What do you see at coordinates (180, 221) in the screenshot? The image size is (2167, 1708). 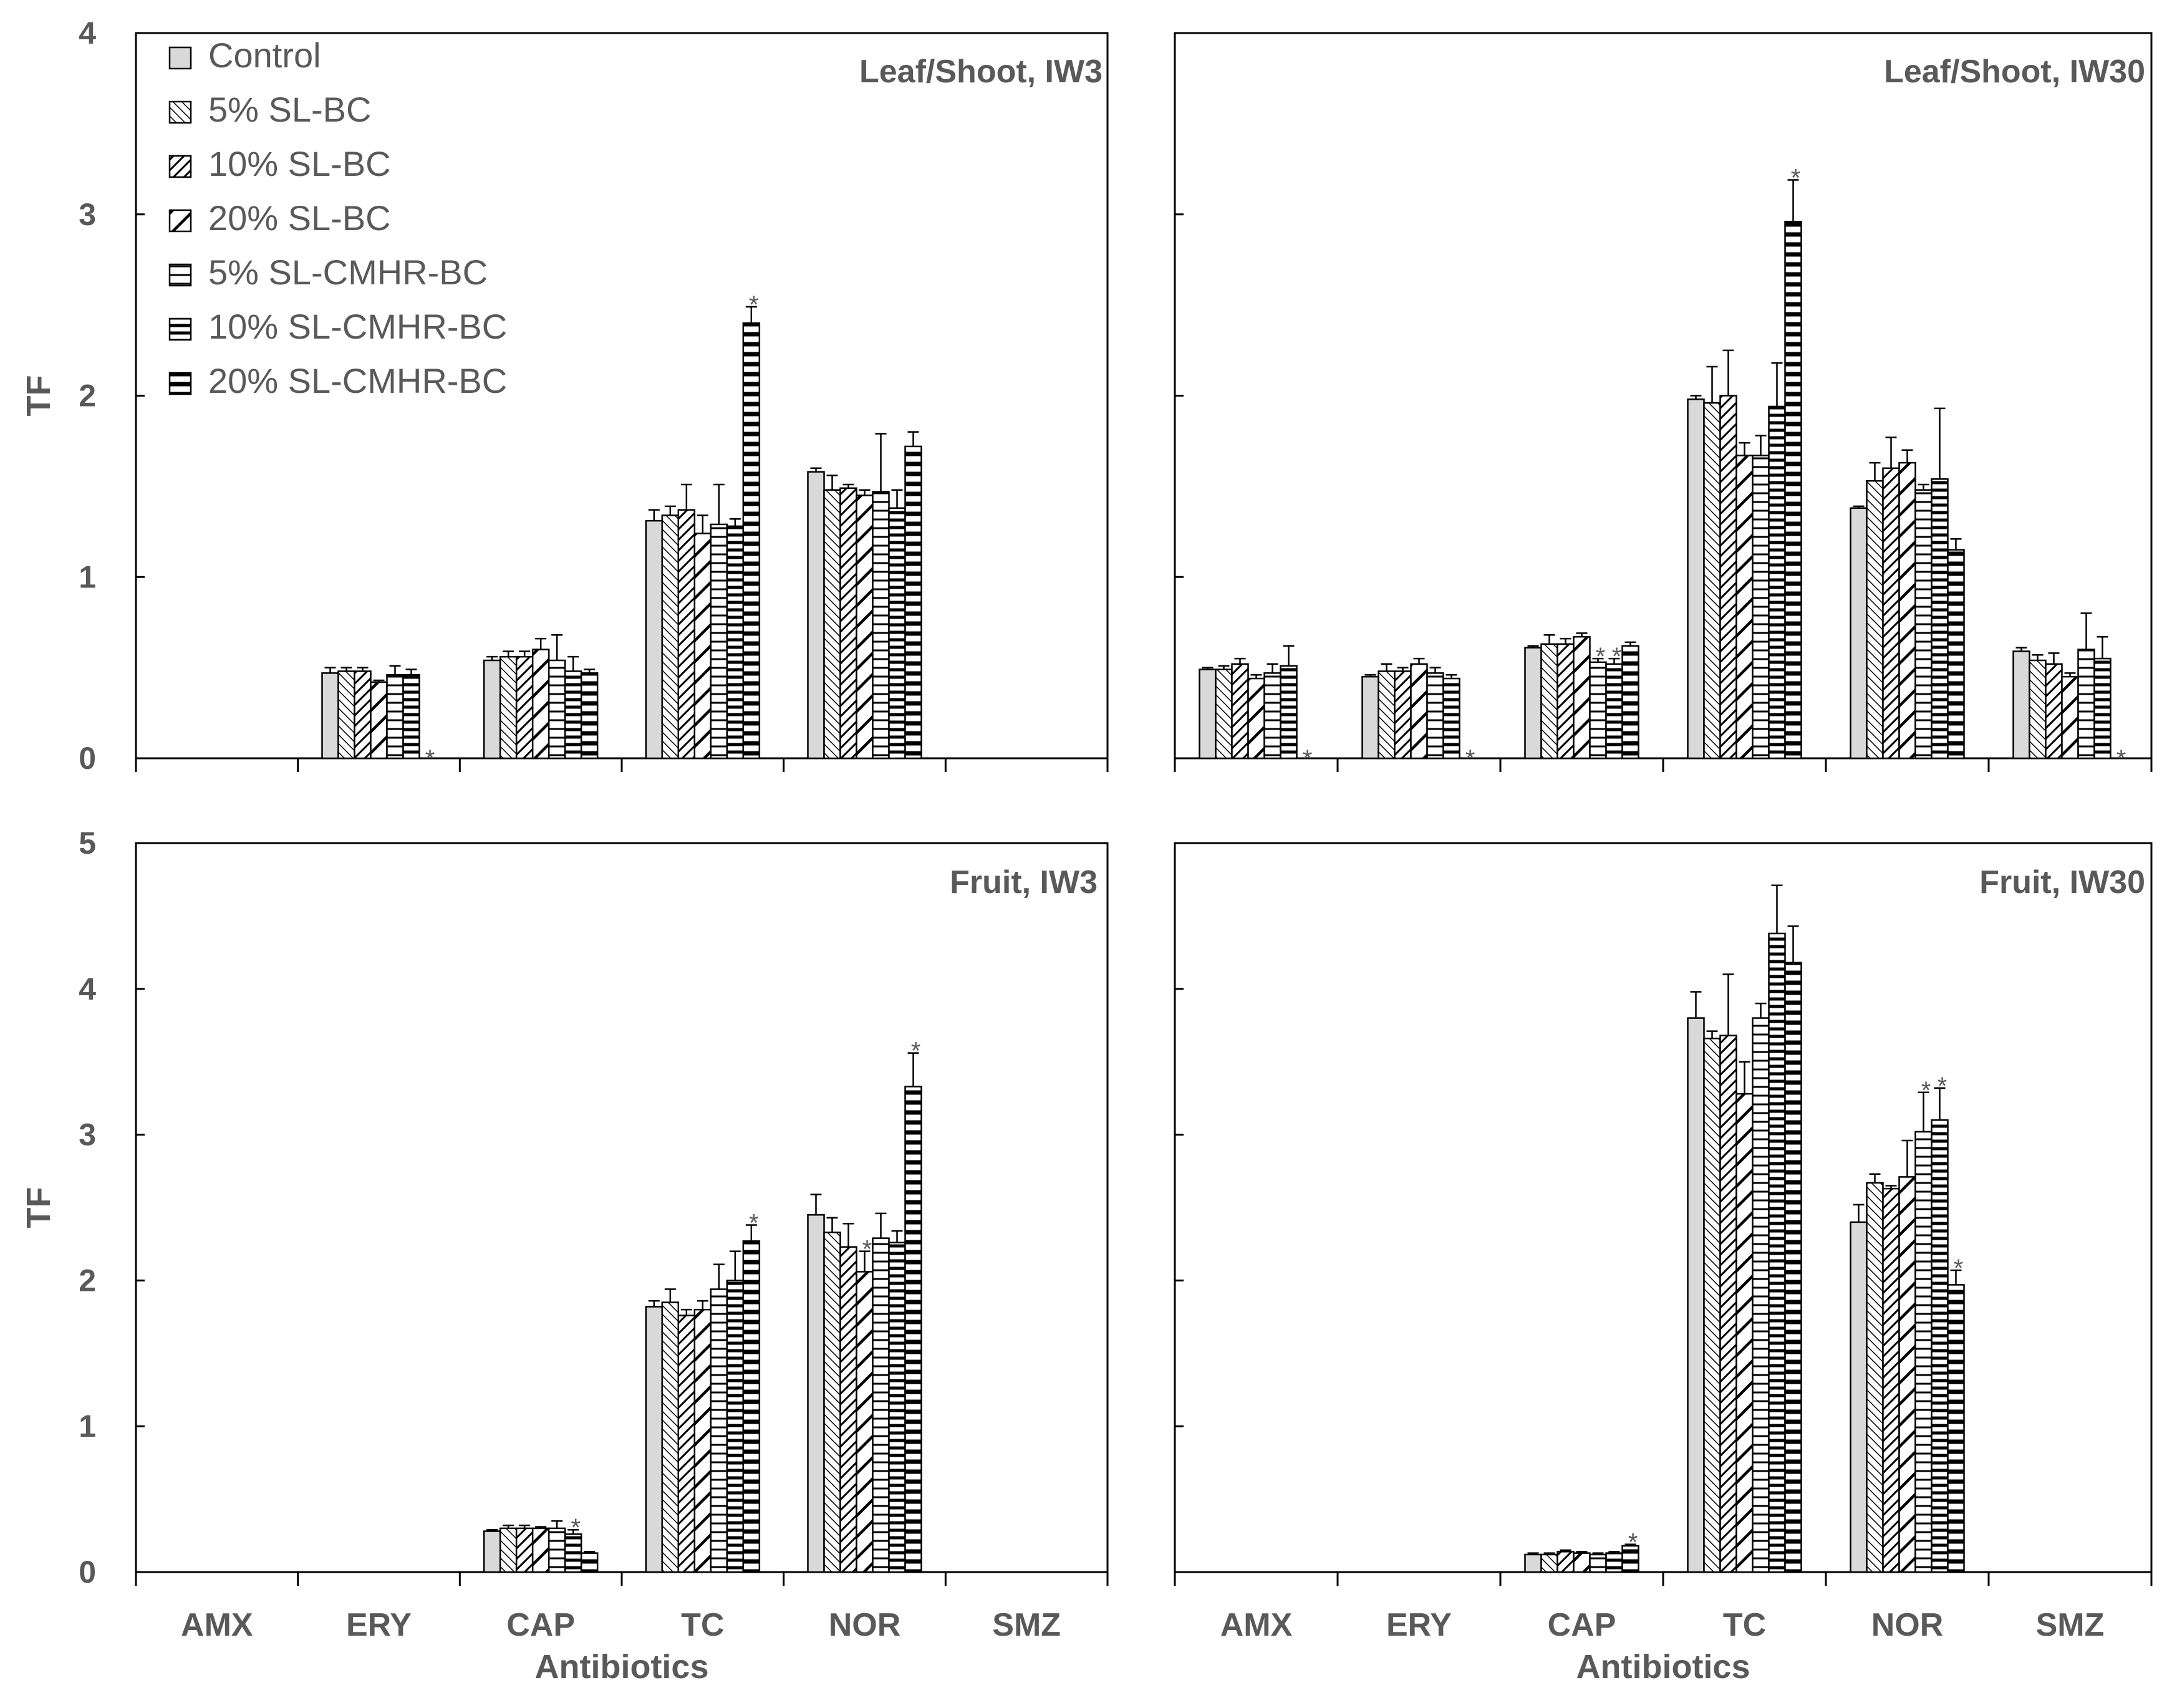 I see `legend-swatch-20-sl-bc` at bounding box center [180, 221].